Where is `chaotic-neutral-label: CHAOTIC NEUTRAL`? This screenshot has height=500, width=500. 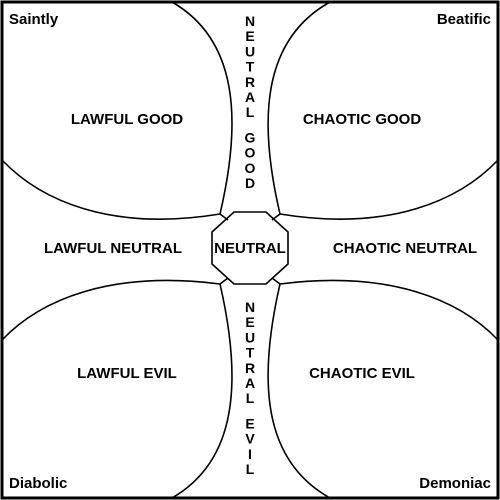
chaotic-neutral-label: CHAOTIC NEUTRAL is located at coordinates (405, 248).